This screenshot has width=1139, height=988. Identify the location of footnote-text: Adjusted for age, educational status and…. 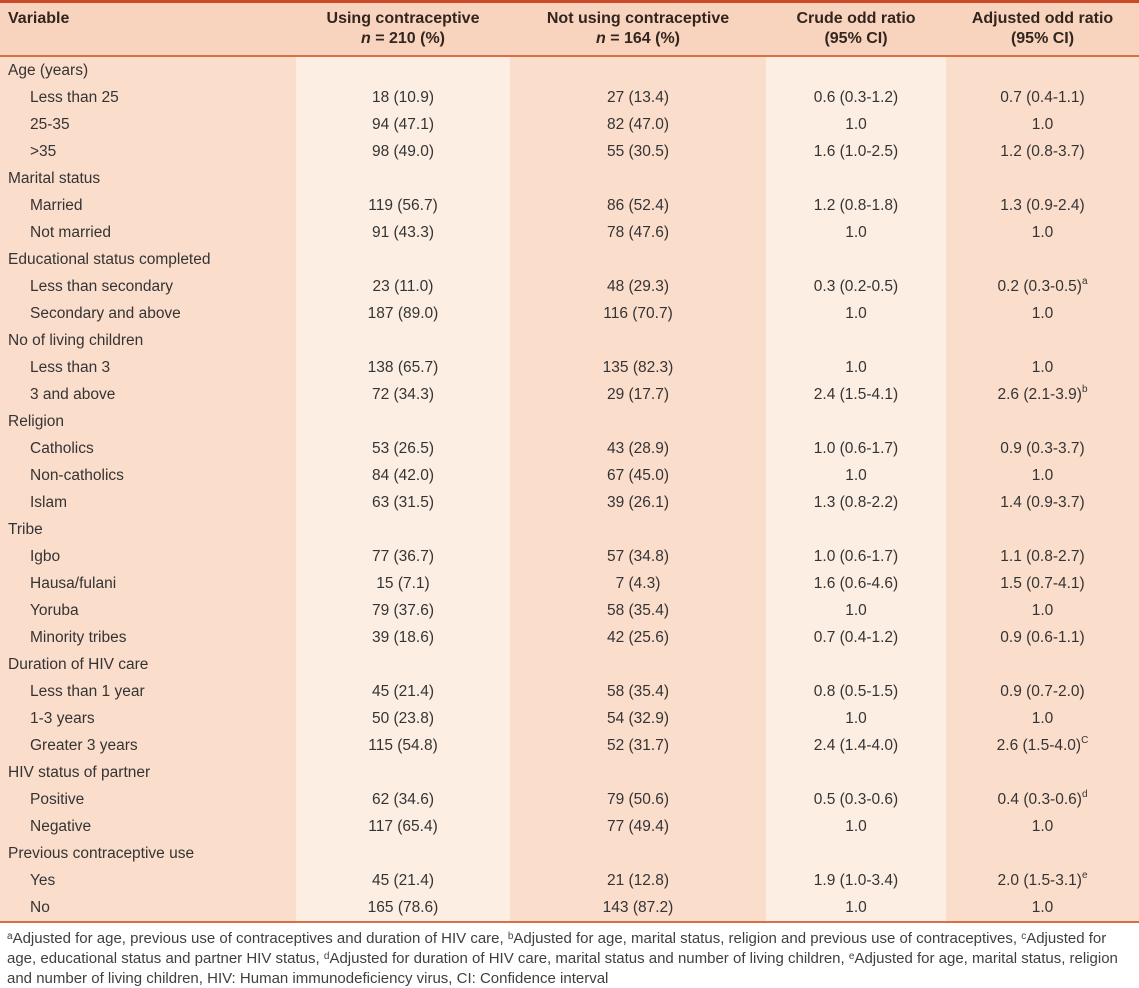
(557, 948).